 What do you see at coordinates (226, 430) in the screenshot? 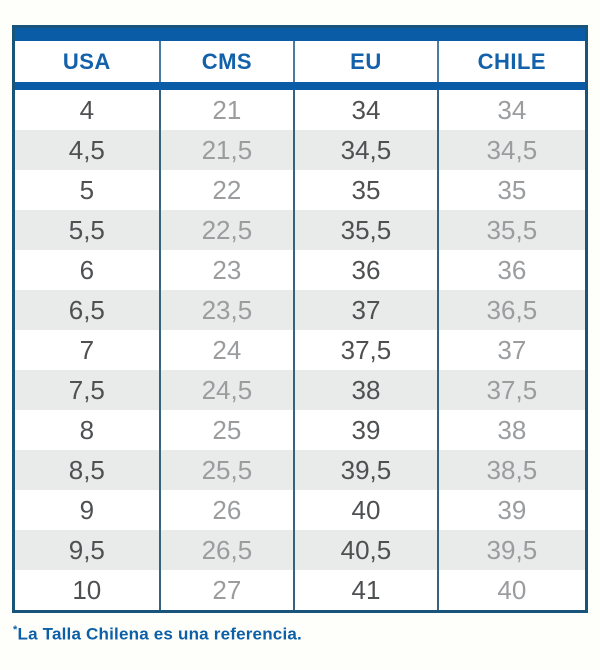
I see `size-cell-cms: 25` at bounding box center [226, 430].